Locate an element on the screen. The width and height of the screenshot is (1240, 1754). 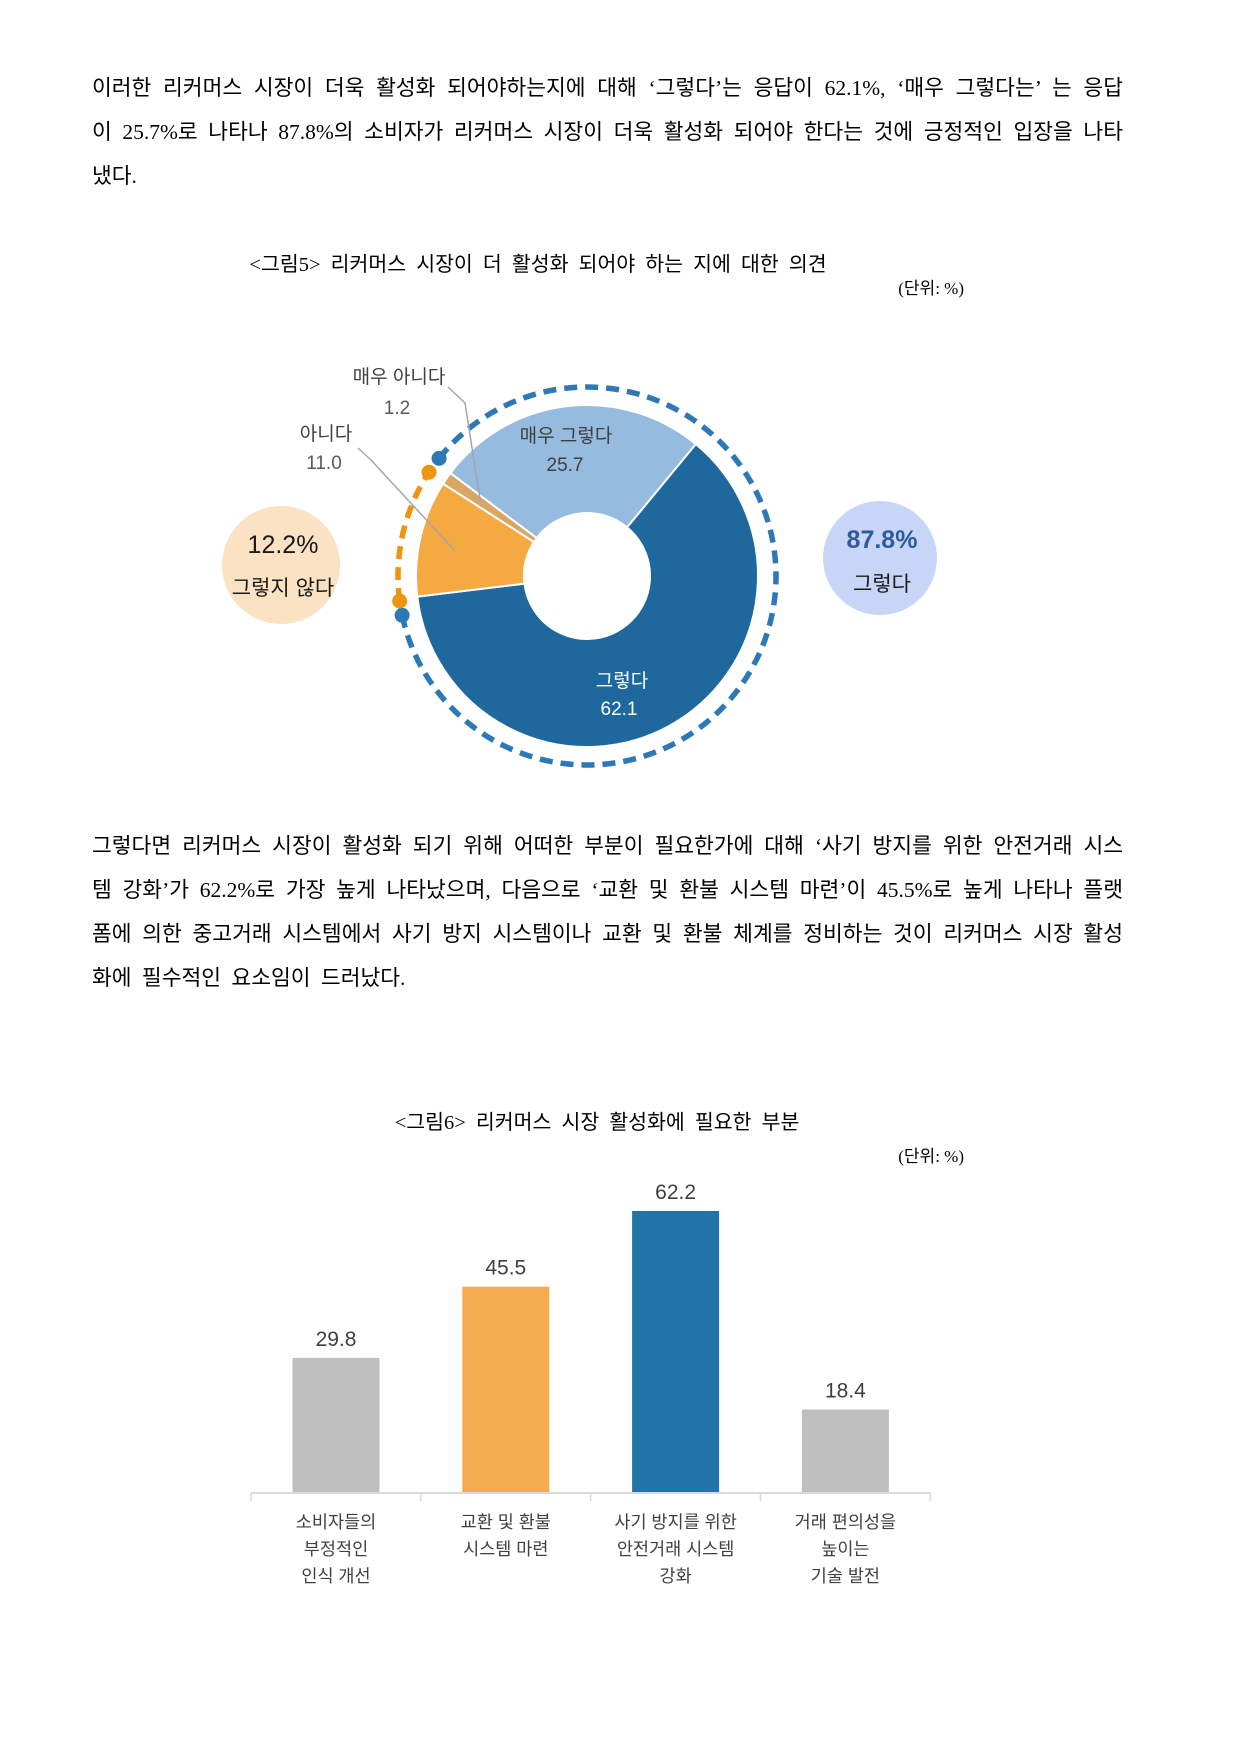
bar-value-label: 29.8 is located at coordinates (336, 1339).